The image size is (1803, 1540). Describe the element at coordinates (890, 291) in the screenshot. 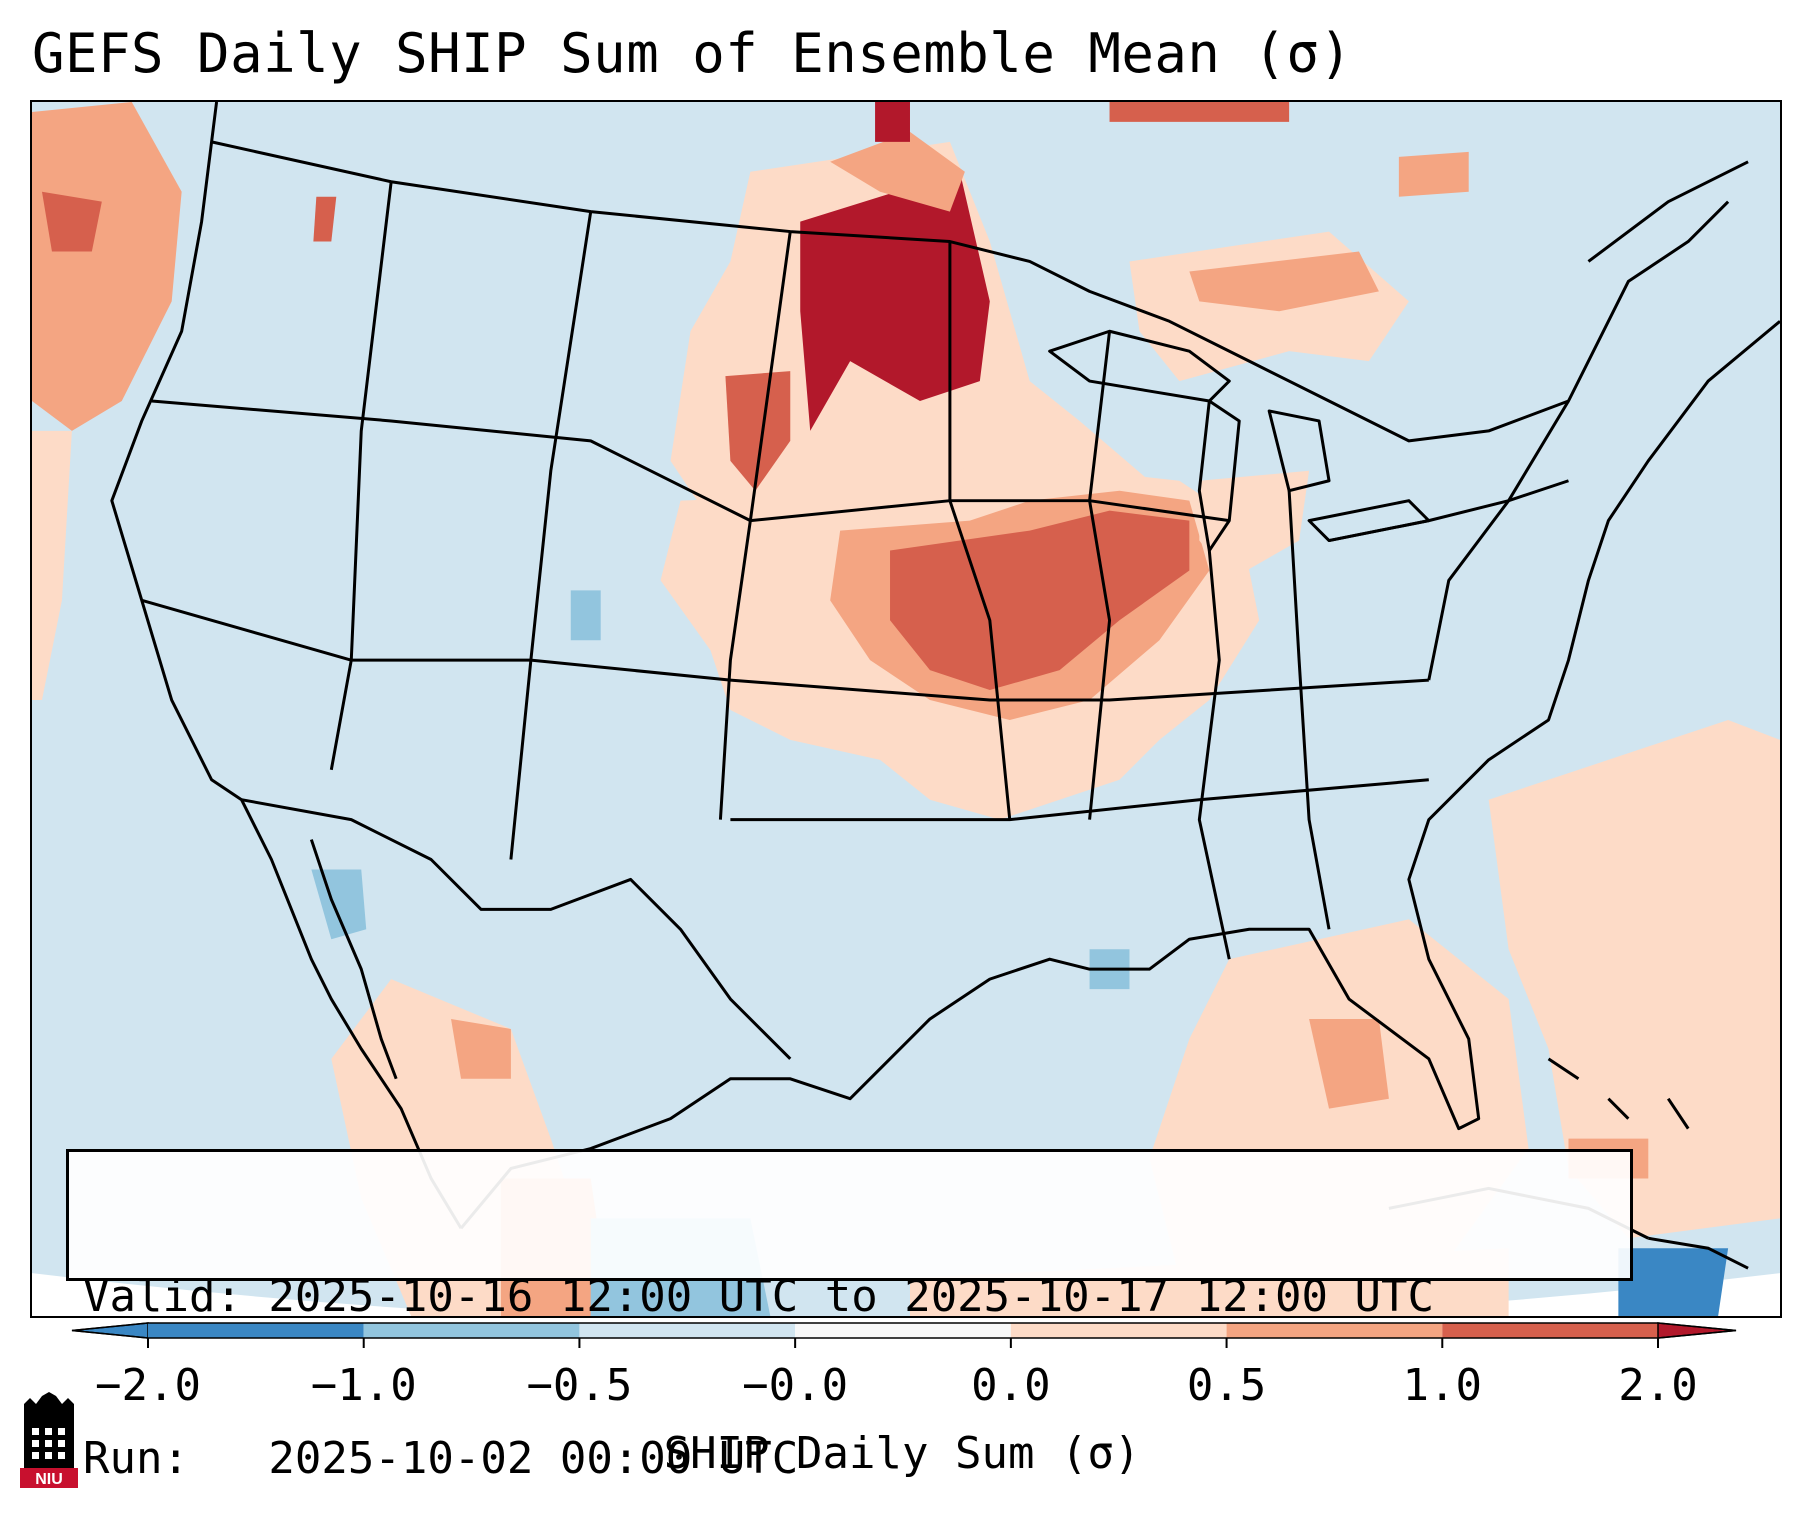

I see `border-us-canada` at that location.